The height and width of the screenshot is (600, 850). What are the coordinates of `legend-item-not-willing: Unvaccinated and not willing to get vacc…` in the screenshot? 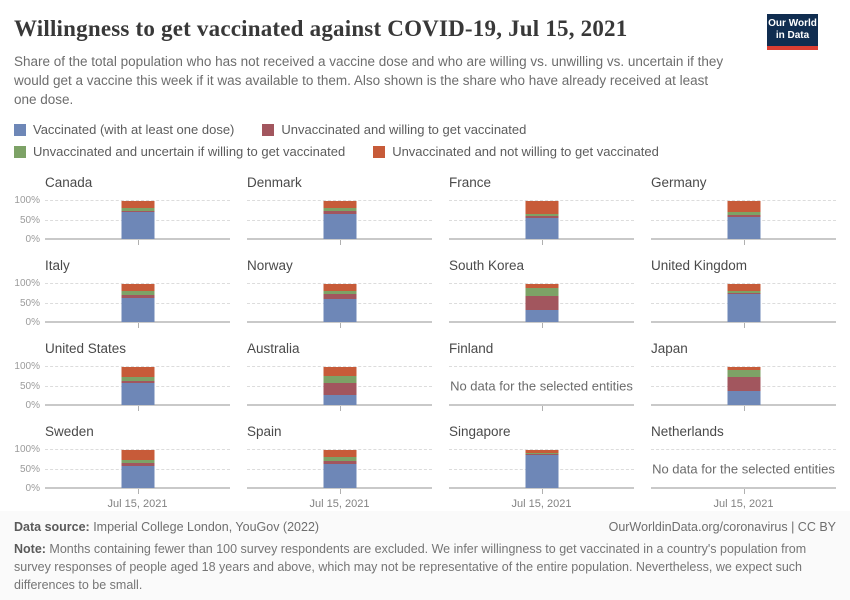 It's located at (516, 151).